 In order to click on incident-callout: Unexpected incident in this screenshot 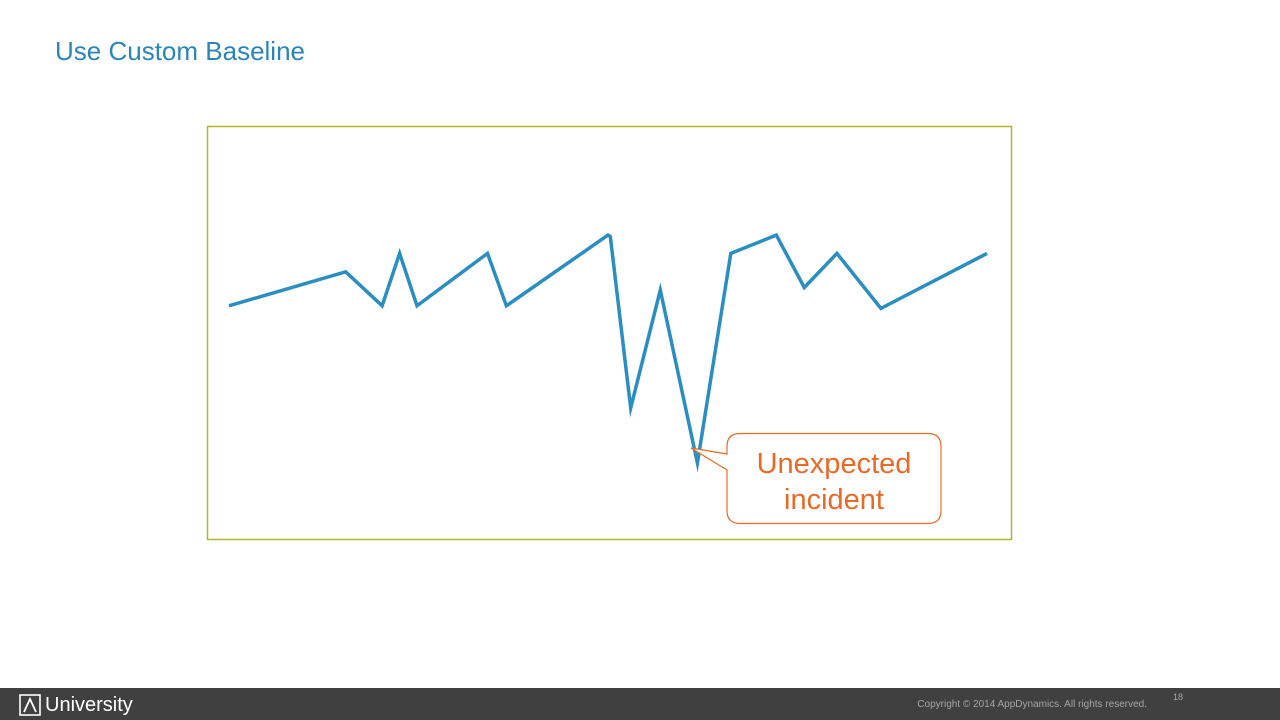, I will do `click(816, 478)`.